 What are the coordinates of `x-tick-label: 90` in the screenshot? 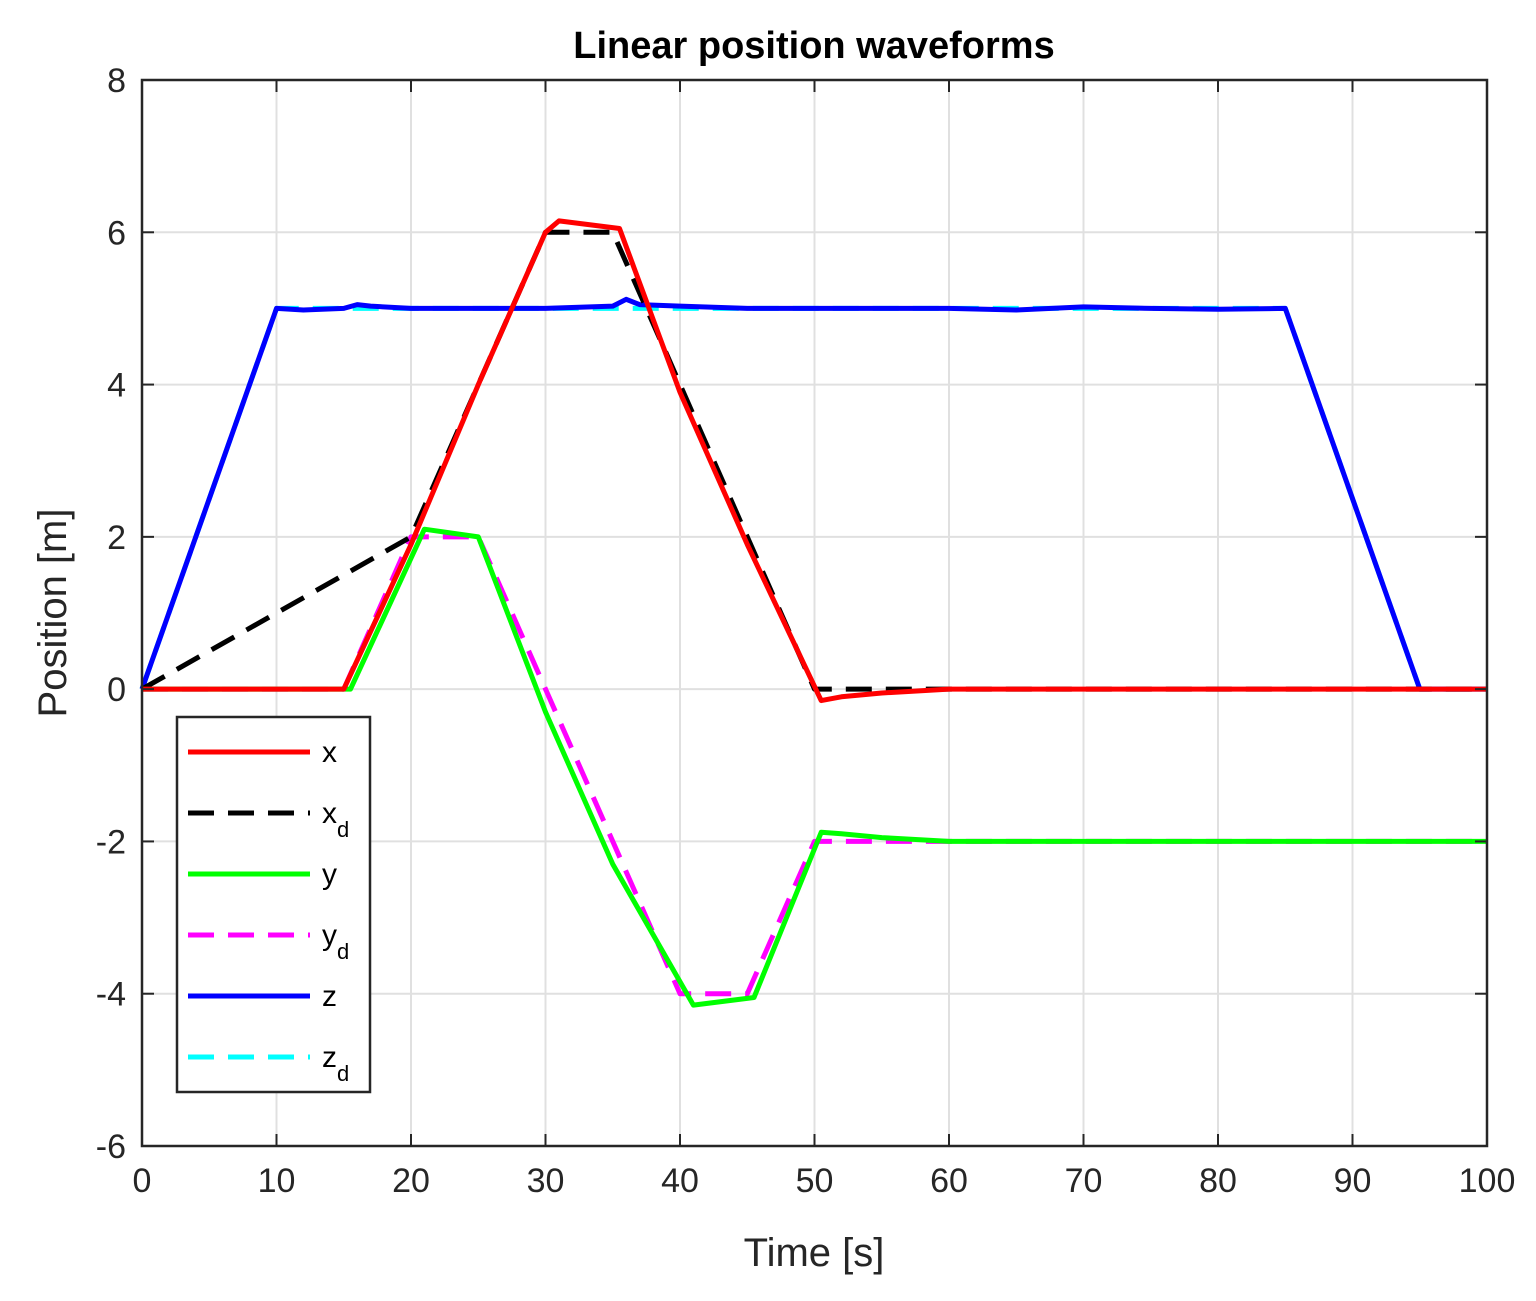 It's located at (1353, 1181).